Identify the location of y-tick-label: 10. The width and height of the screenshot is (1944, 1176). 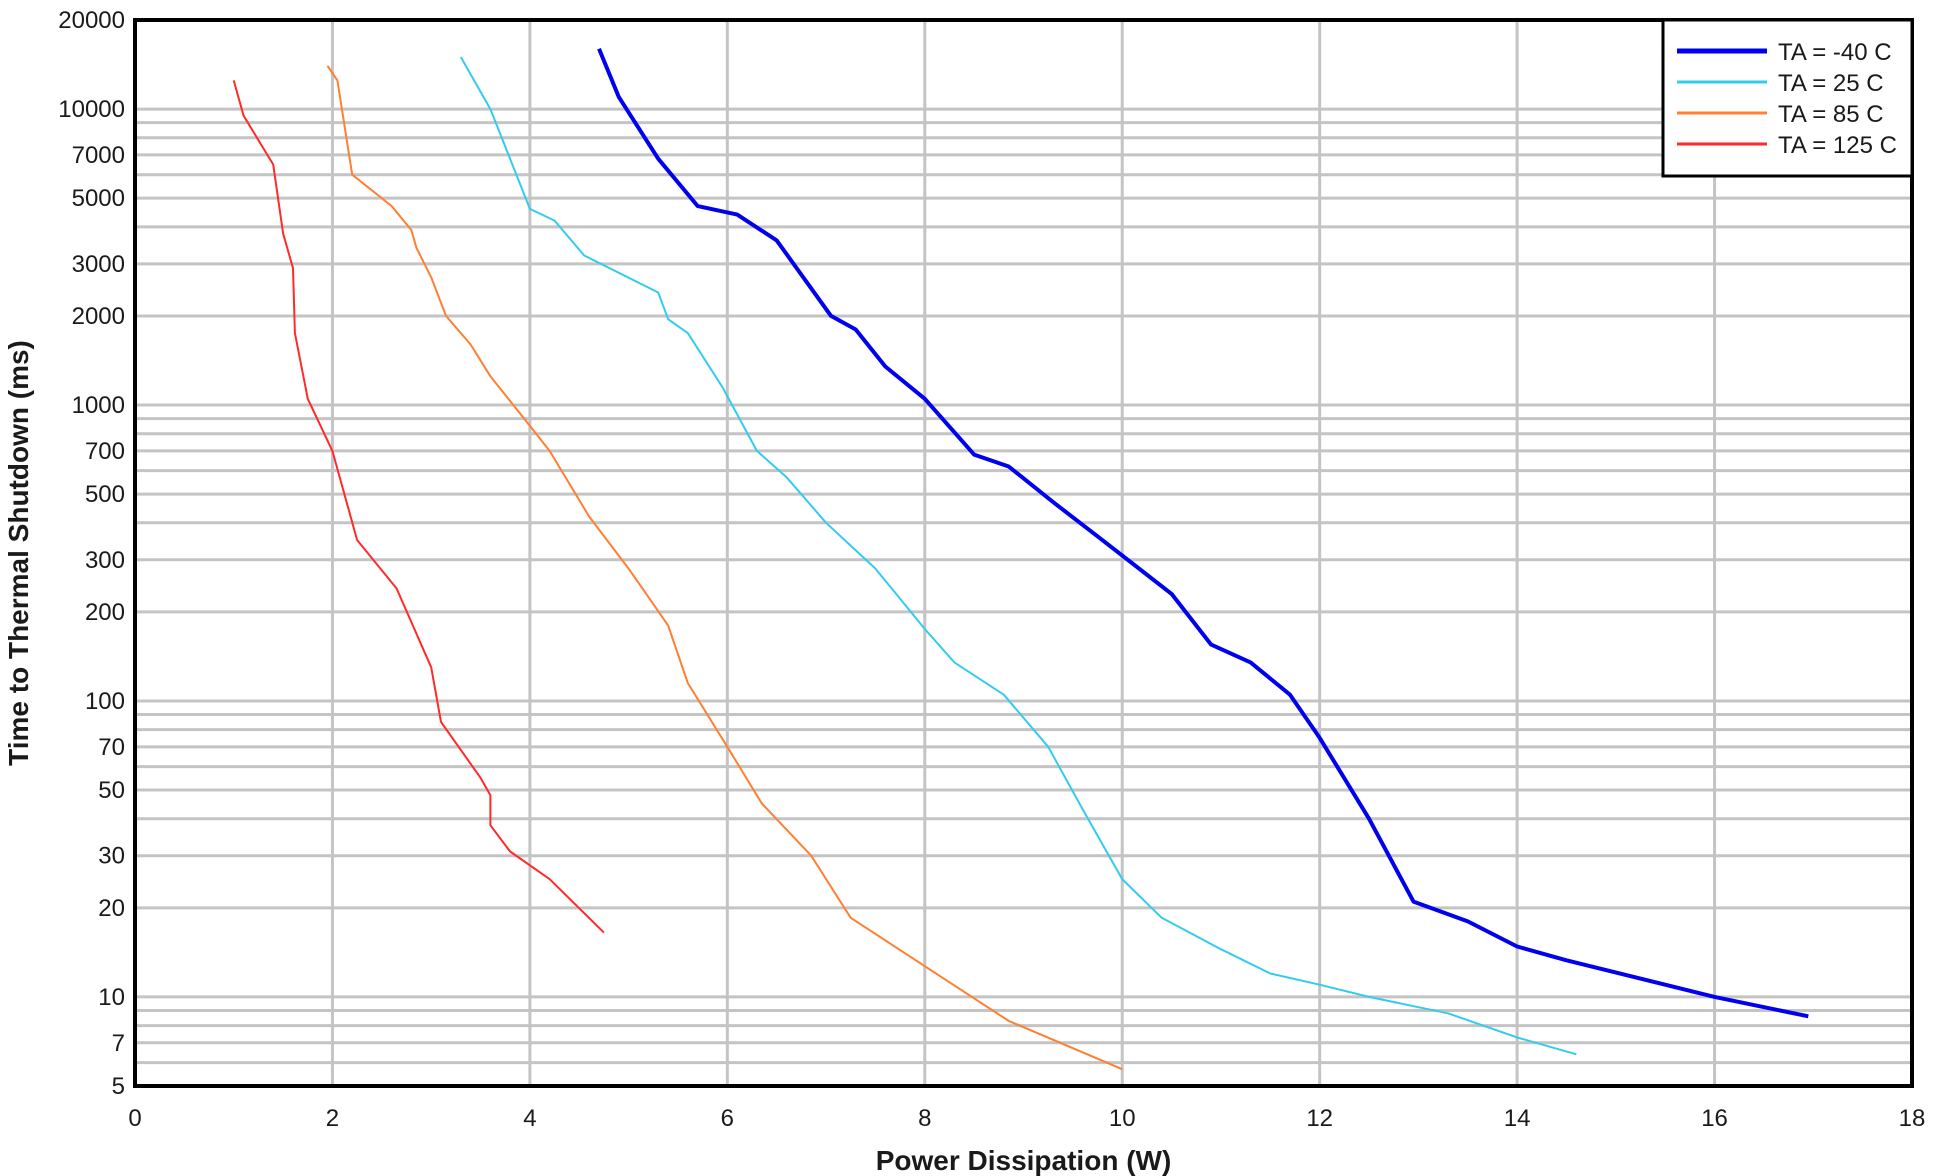
(111, 997).